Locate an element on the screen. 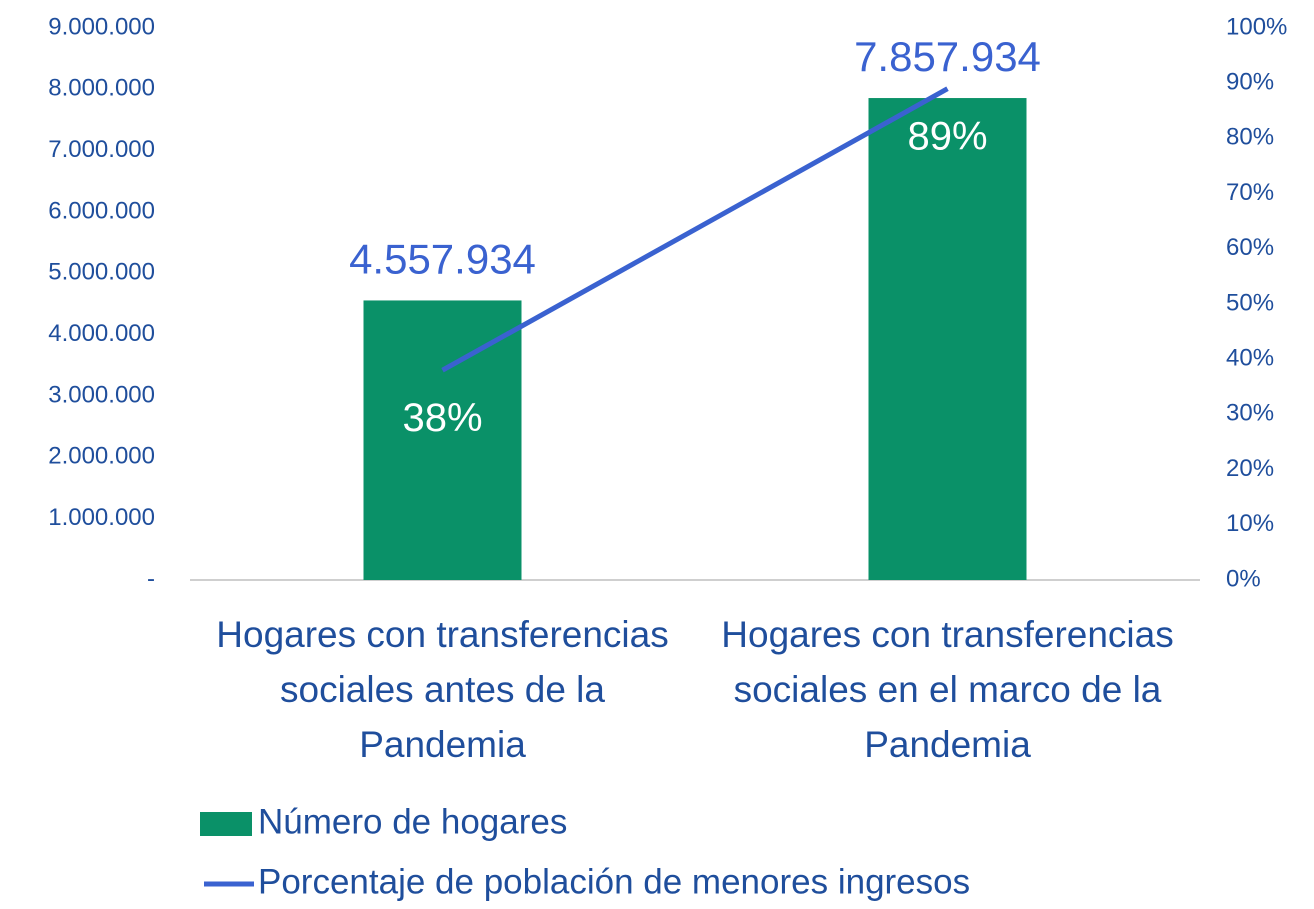  legend-swatch is located at coordinates (226, 824).